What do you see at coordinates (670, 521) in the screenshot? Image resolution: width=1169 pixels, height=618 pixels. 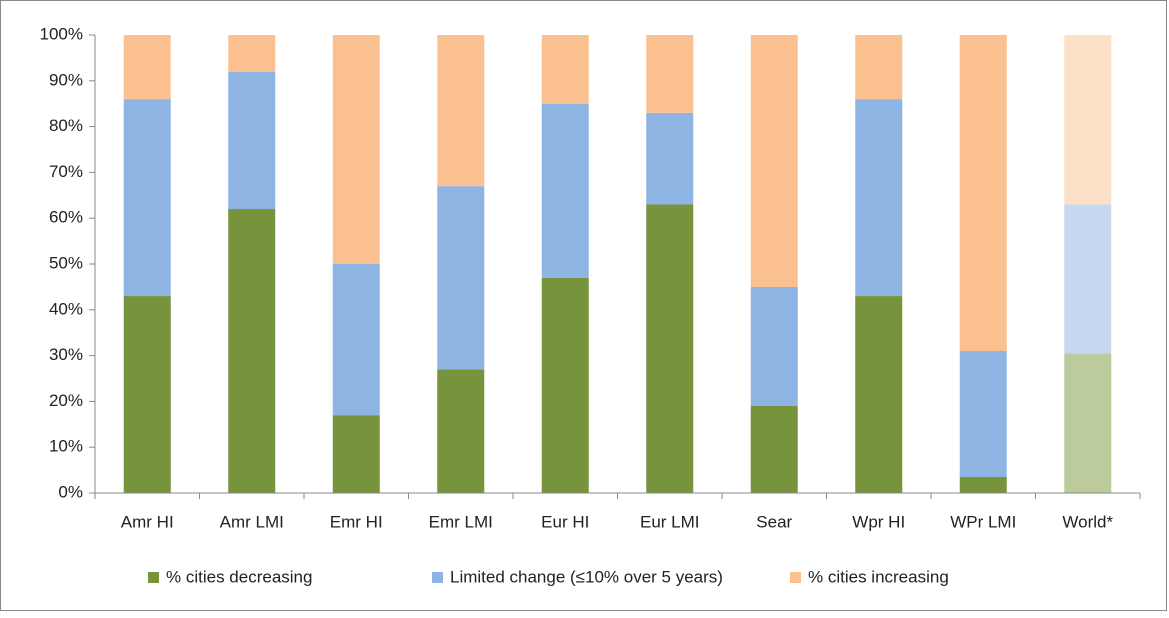 I see `x-tick-label: Eur LMI` at bounding box center [670, 521].